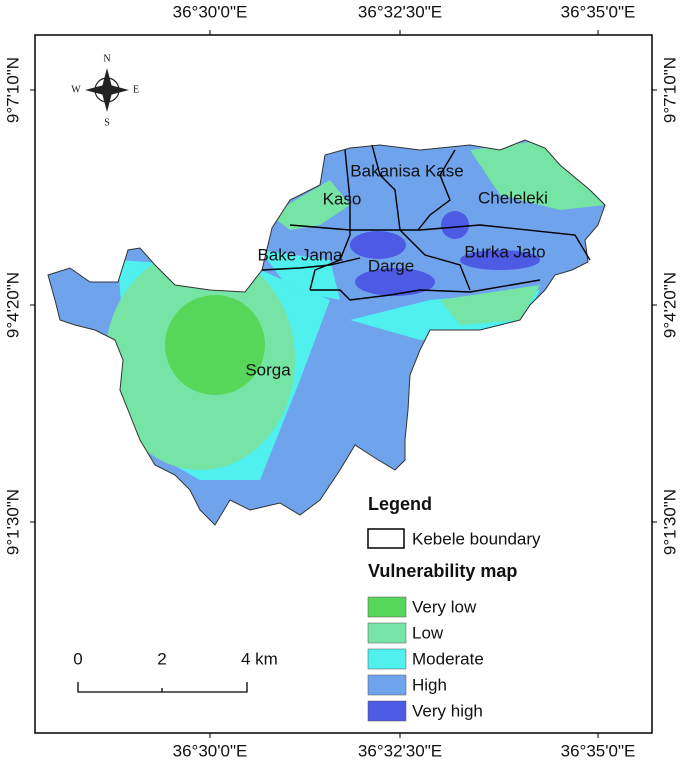  I want to click on boundary-swatch, so click(386, 538).